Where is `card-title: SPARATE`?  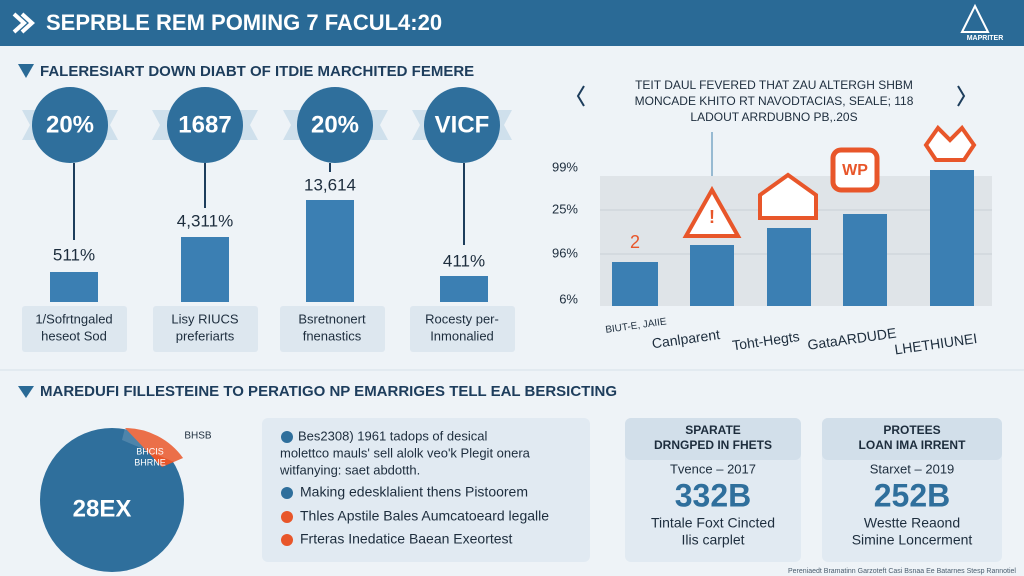 card-title: SPARATE is located at coordinates (713, 430).